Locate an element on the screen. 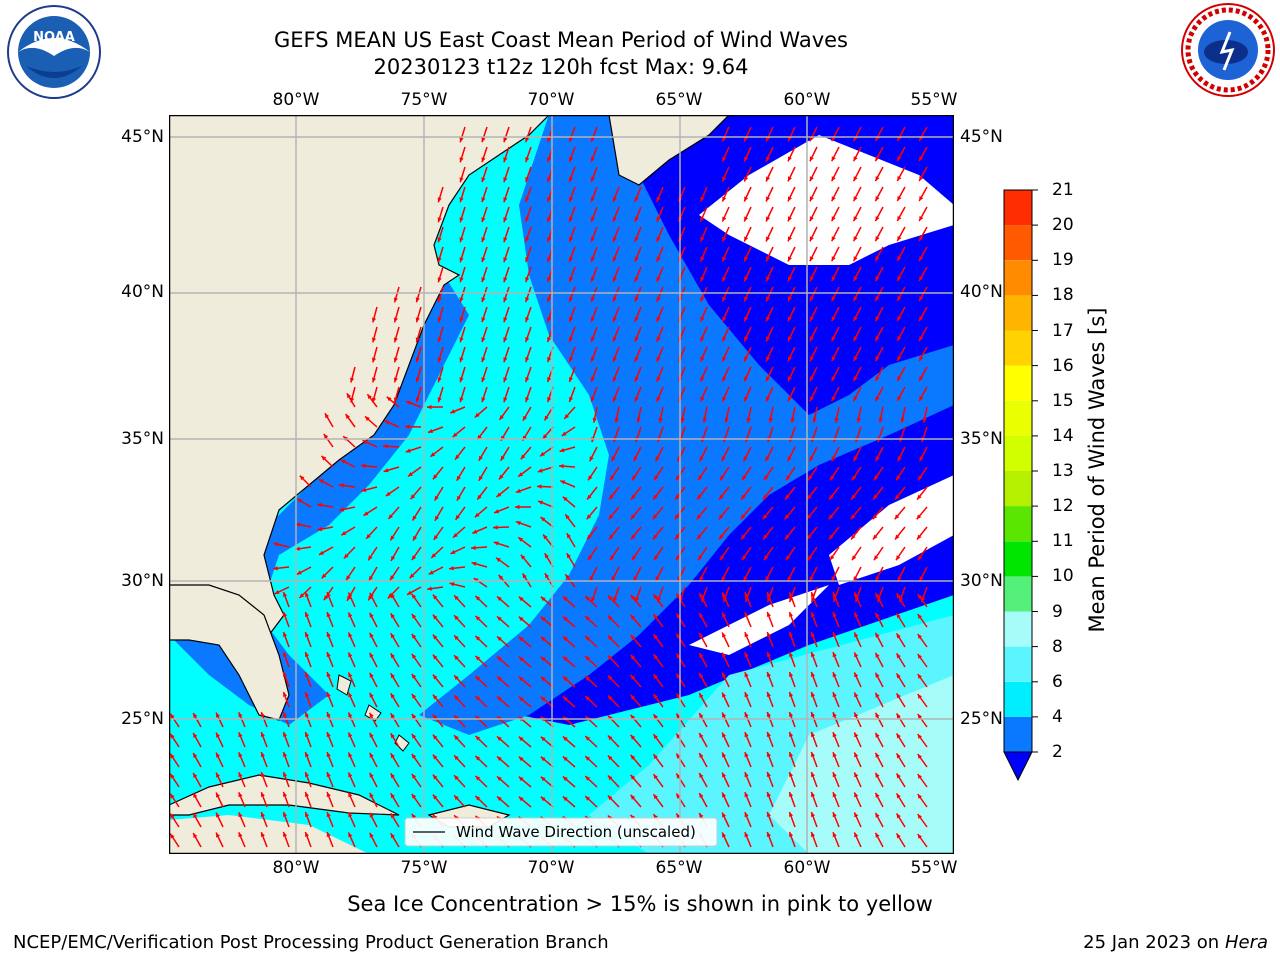  lon-label-bottom-70w: 70°W is located at coordinates (551, 868).